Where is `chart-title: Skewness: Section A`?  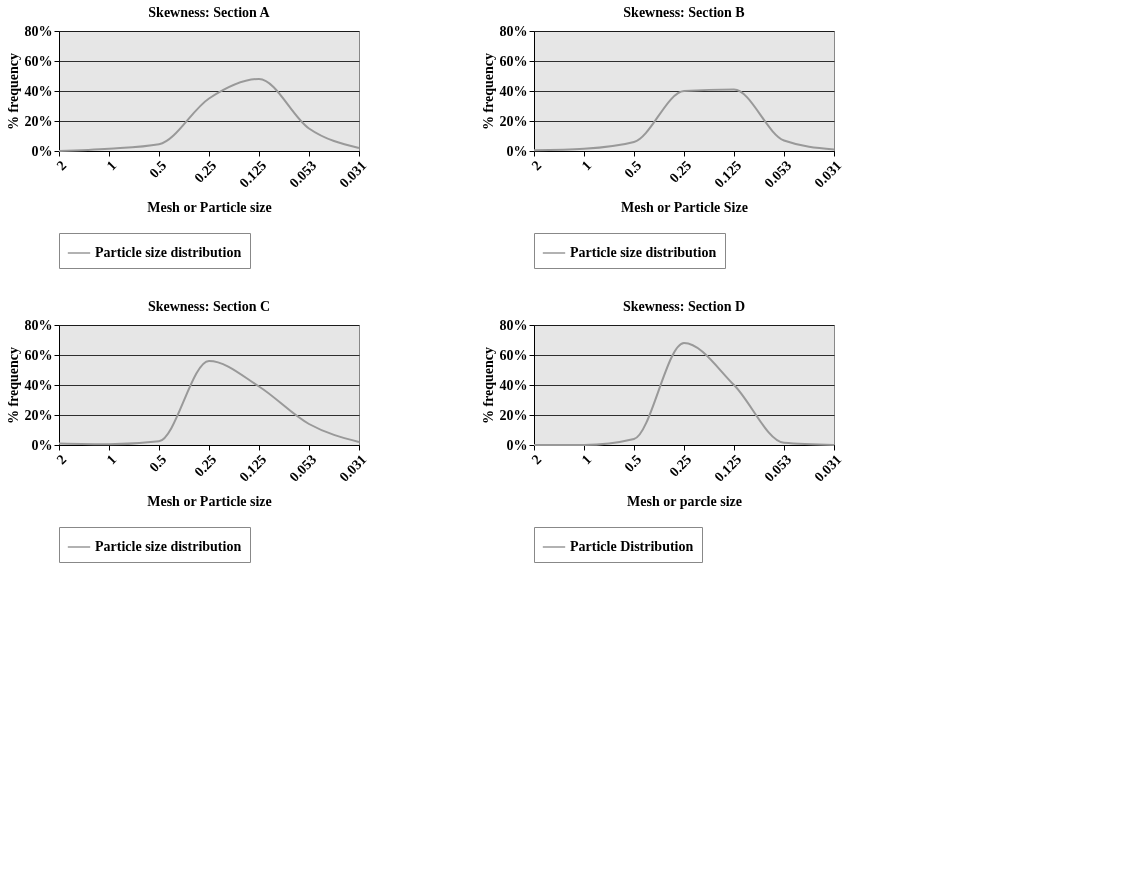
chart-title: Skewness: Section A is located at coordinates (209, 12).